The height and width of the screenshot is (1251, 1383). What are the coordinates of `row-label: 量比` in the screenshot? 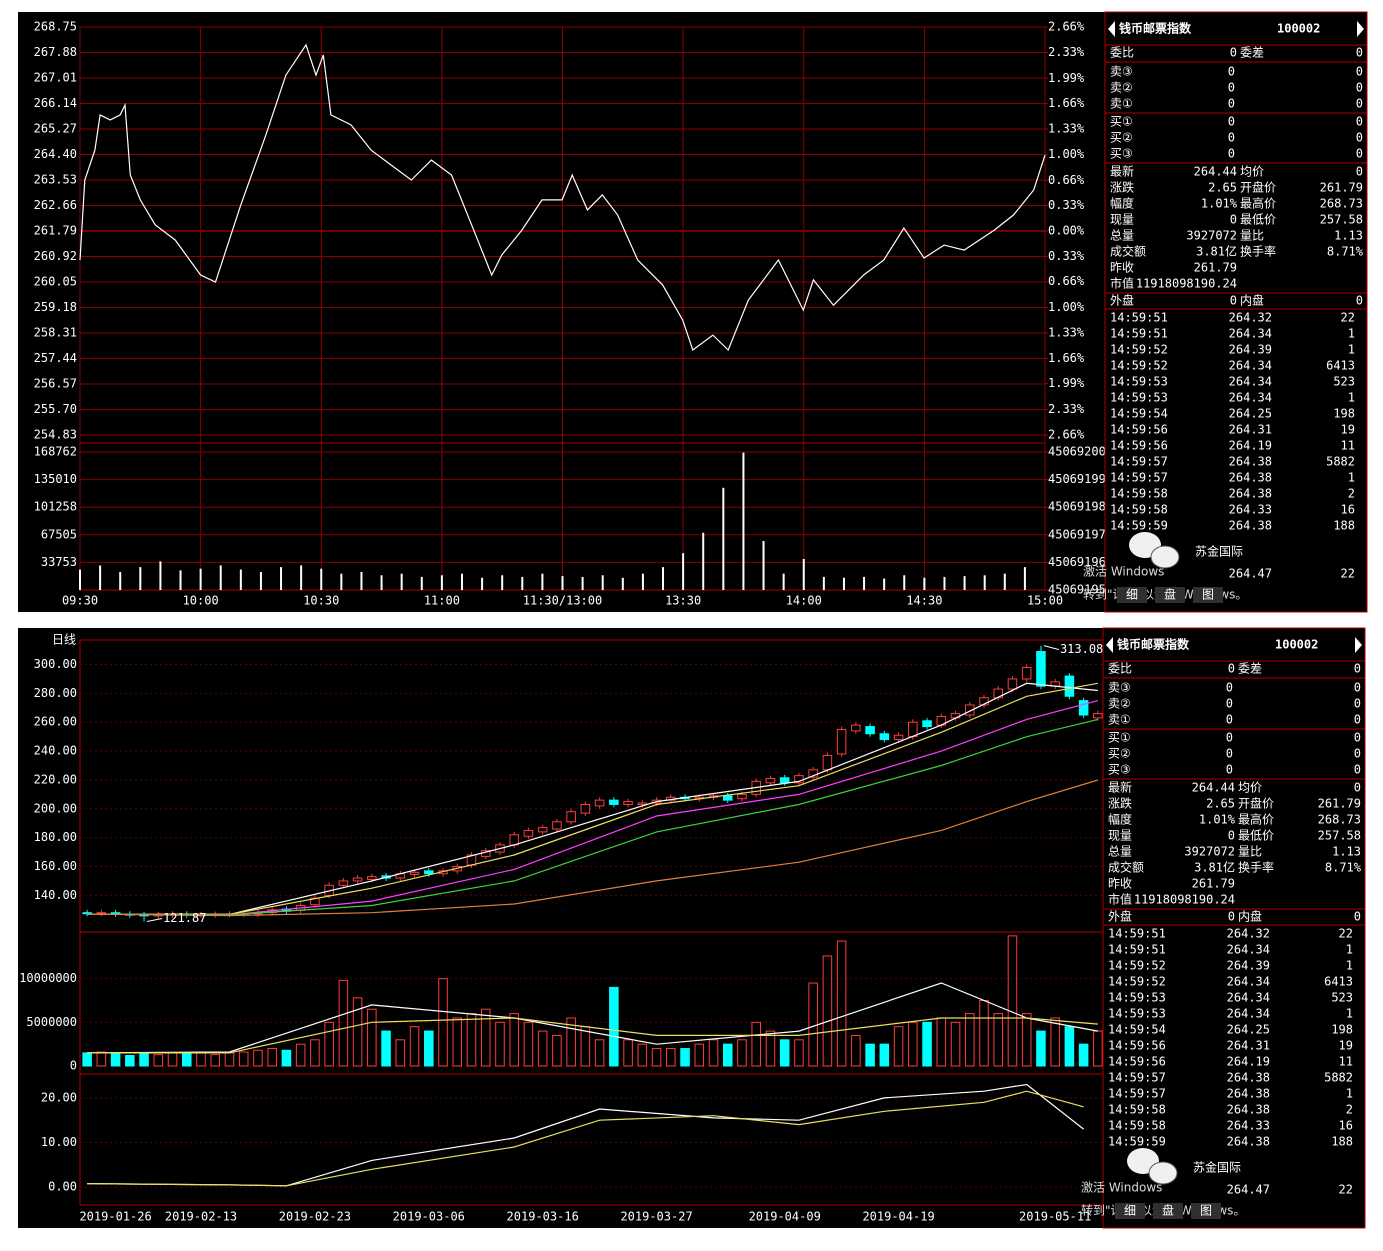 It's located at (1252, 236).